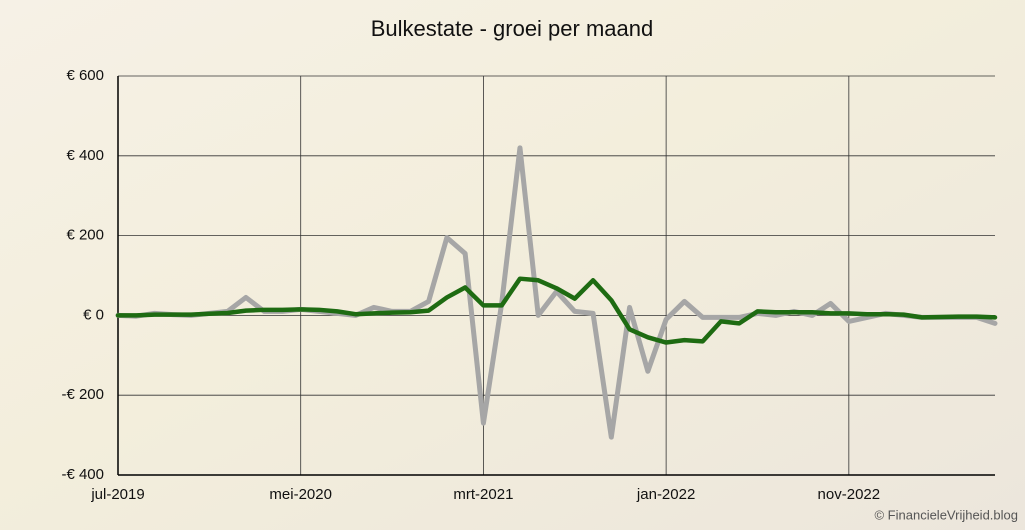 This screenshot has height=530, width=1025. I want to click on y-tick-label: € 600, so click(85, 75).